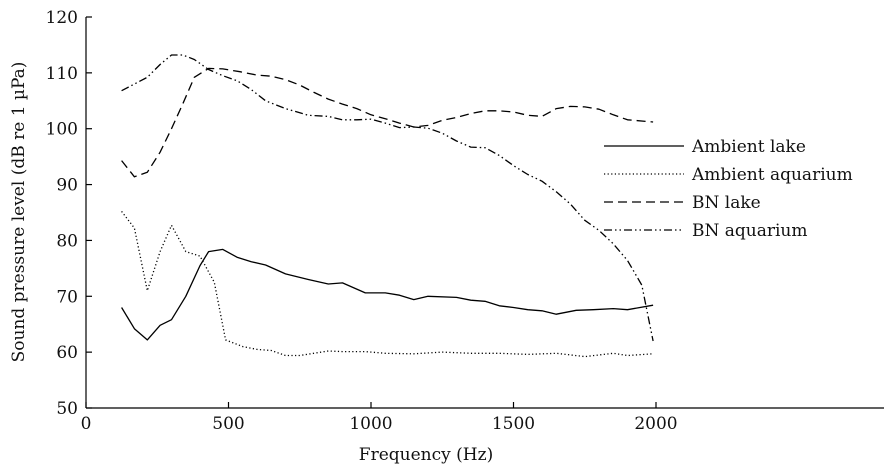  What do you see at coordinates (67, 409) in the screenshot?
I see `y-tick-label: 50` at bounding box center [67, 409].